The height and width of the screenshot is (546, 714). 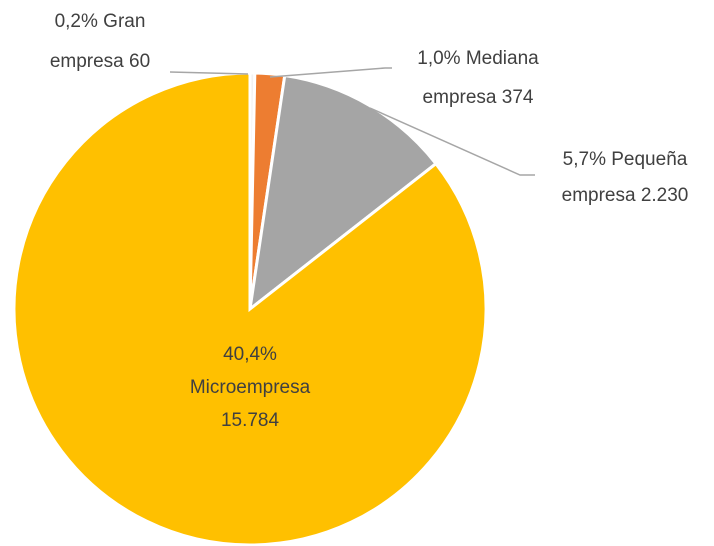 What do you see at coordinates (439, 58) in the screenshot?
I see `percent-label: 1,0%` at bounding box center [439, 58].